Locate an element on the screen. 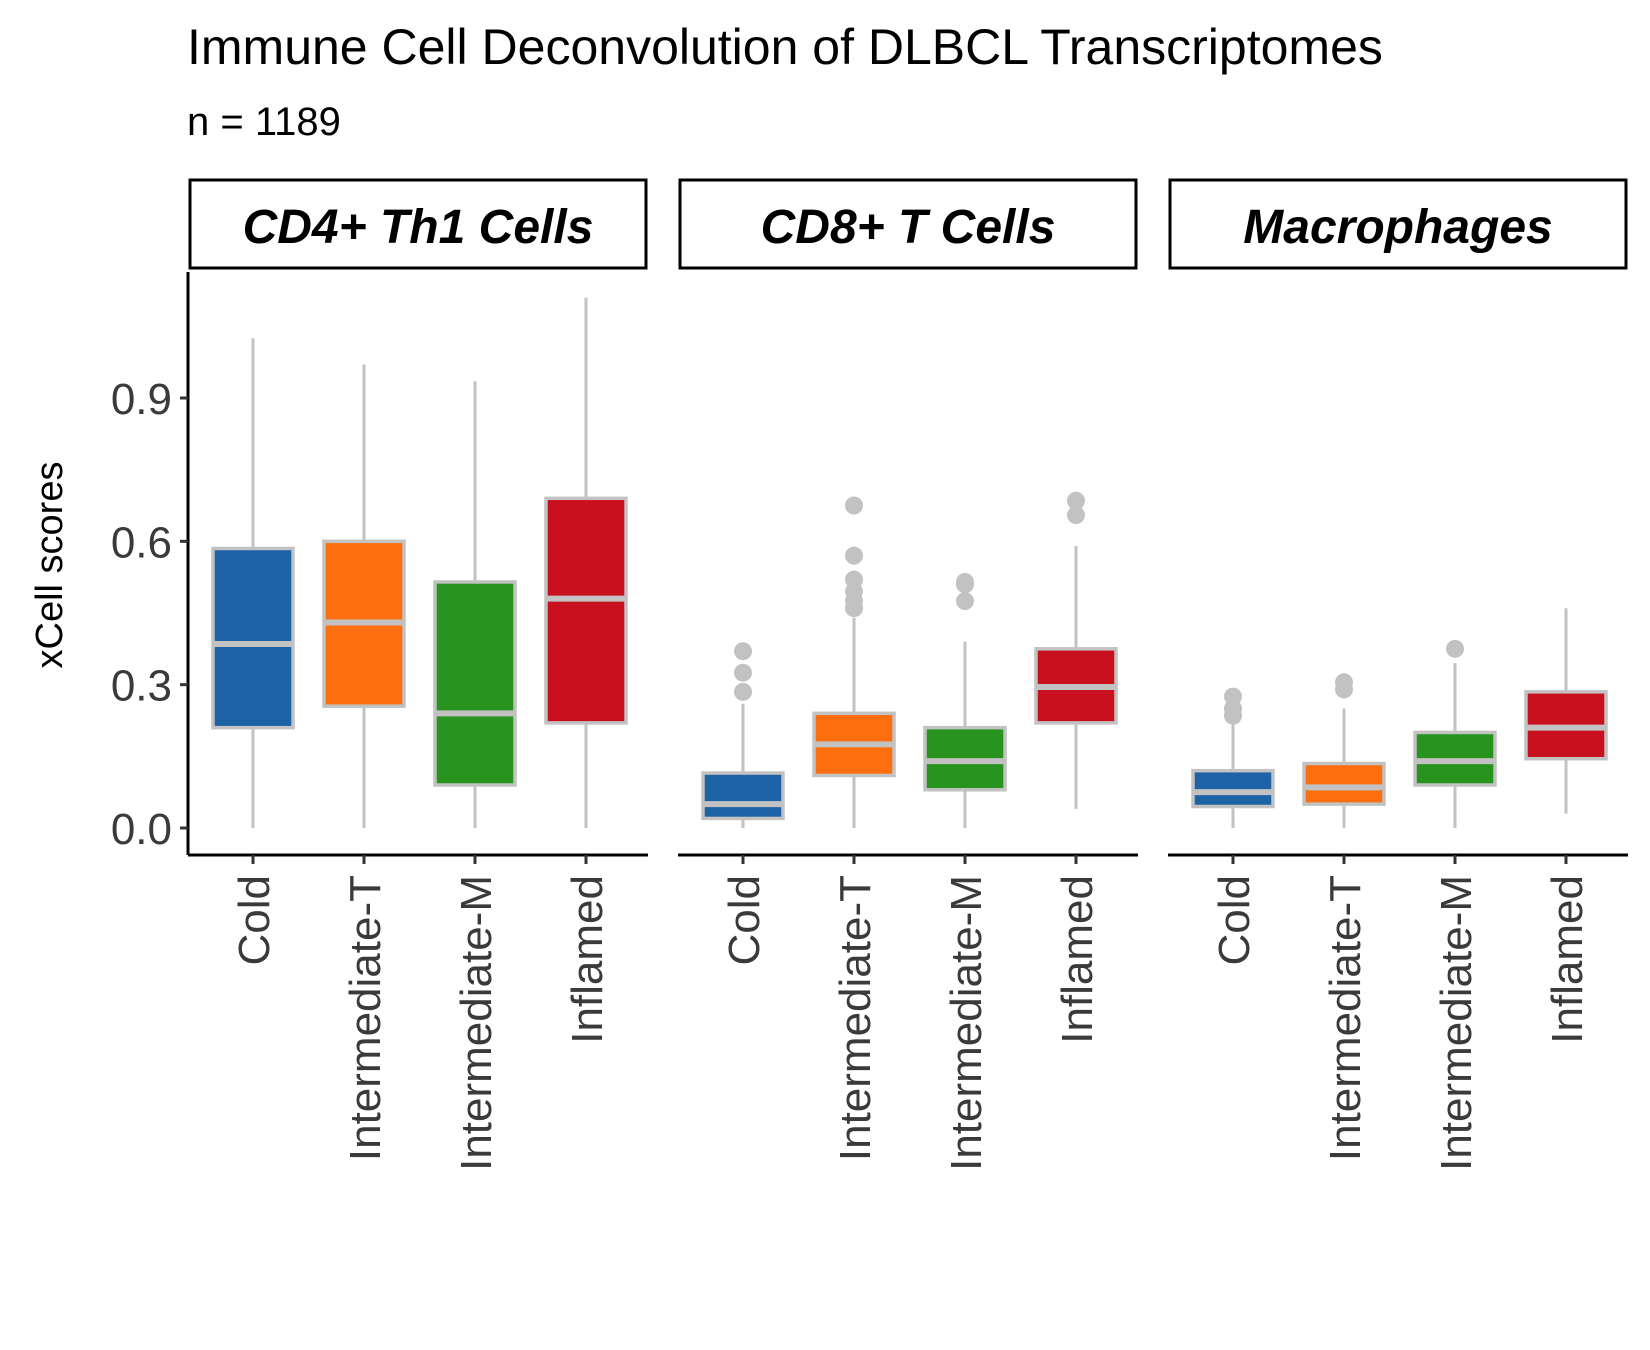  facet-strip-label: Macrophages is located at coordinates (1397, 227).